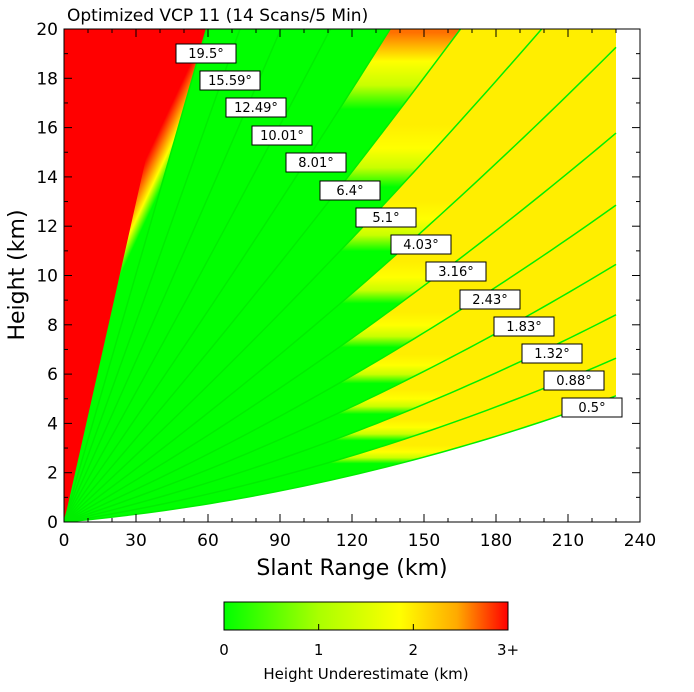 Image resolution: width=694 pixels, height=692 pixels. Describe the element at coordinates (369, 641) in the screenshot. I see `colorbar-ticks: 0 1 2 3+` at that location.